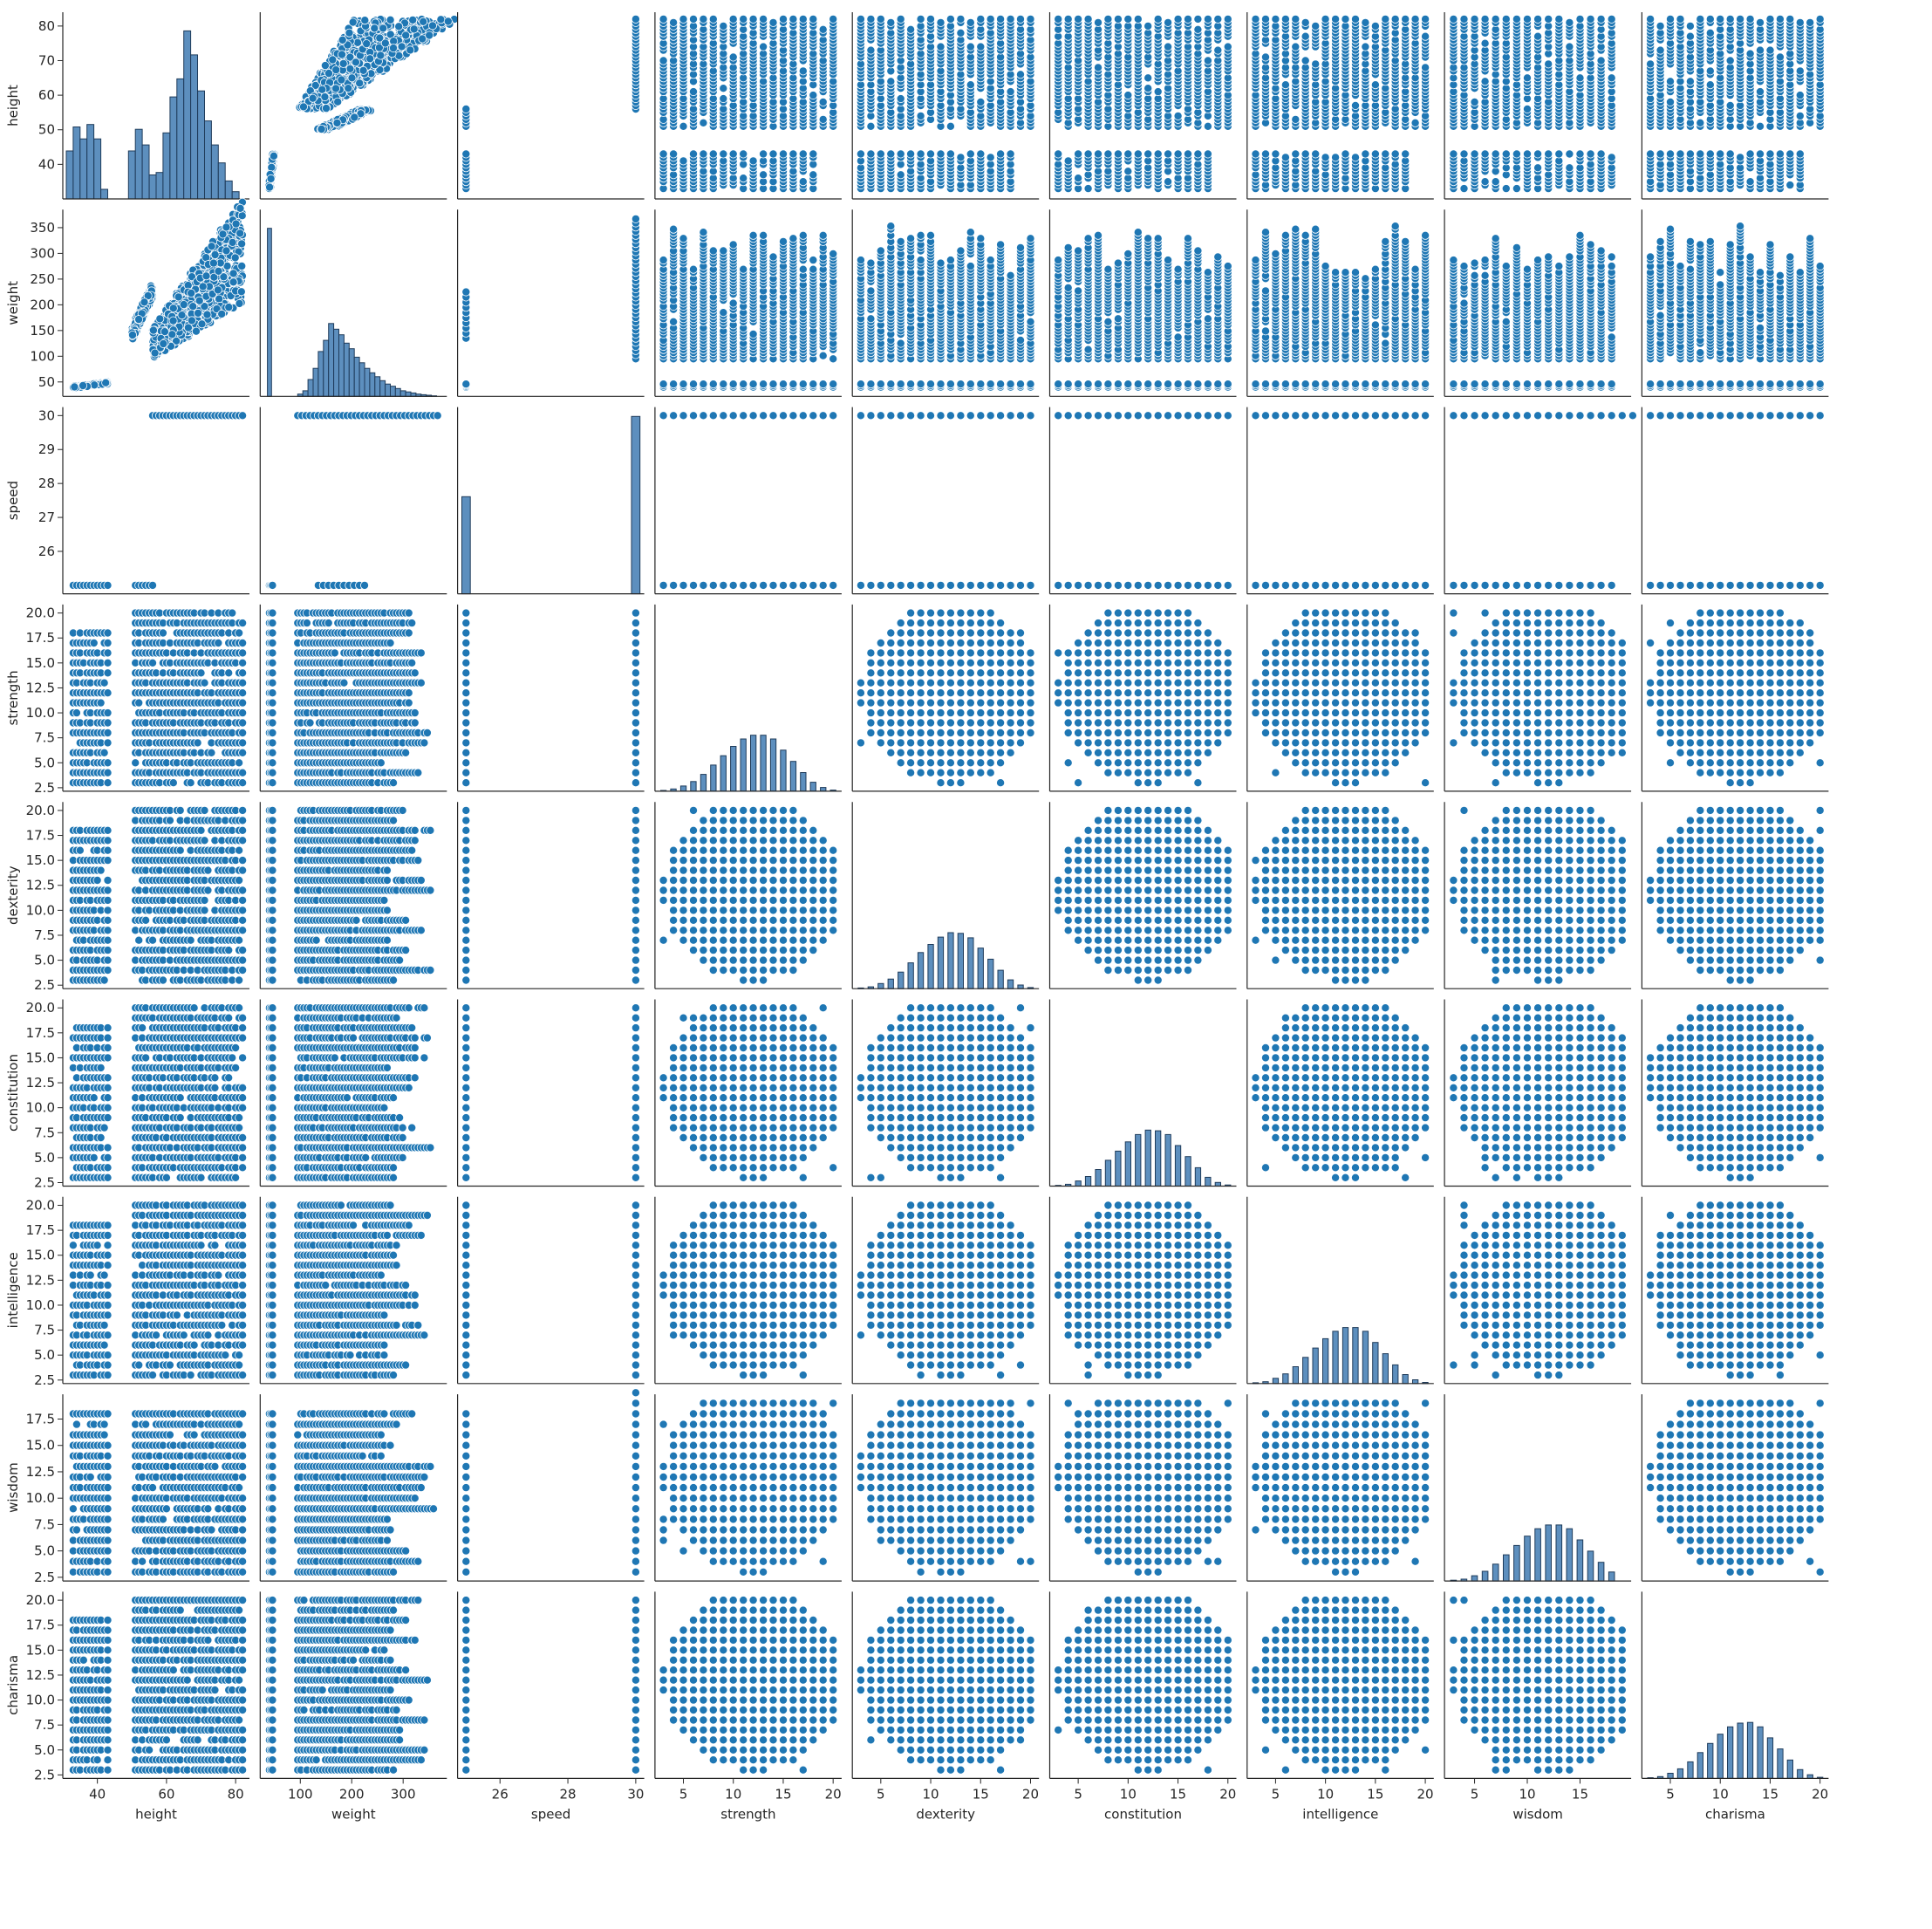  What do you see at coordinates (46, 95) in the screenshot?
I see `y-tick-label: 60` at bounding box center [46, 95].